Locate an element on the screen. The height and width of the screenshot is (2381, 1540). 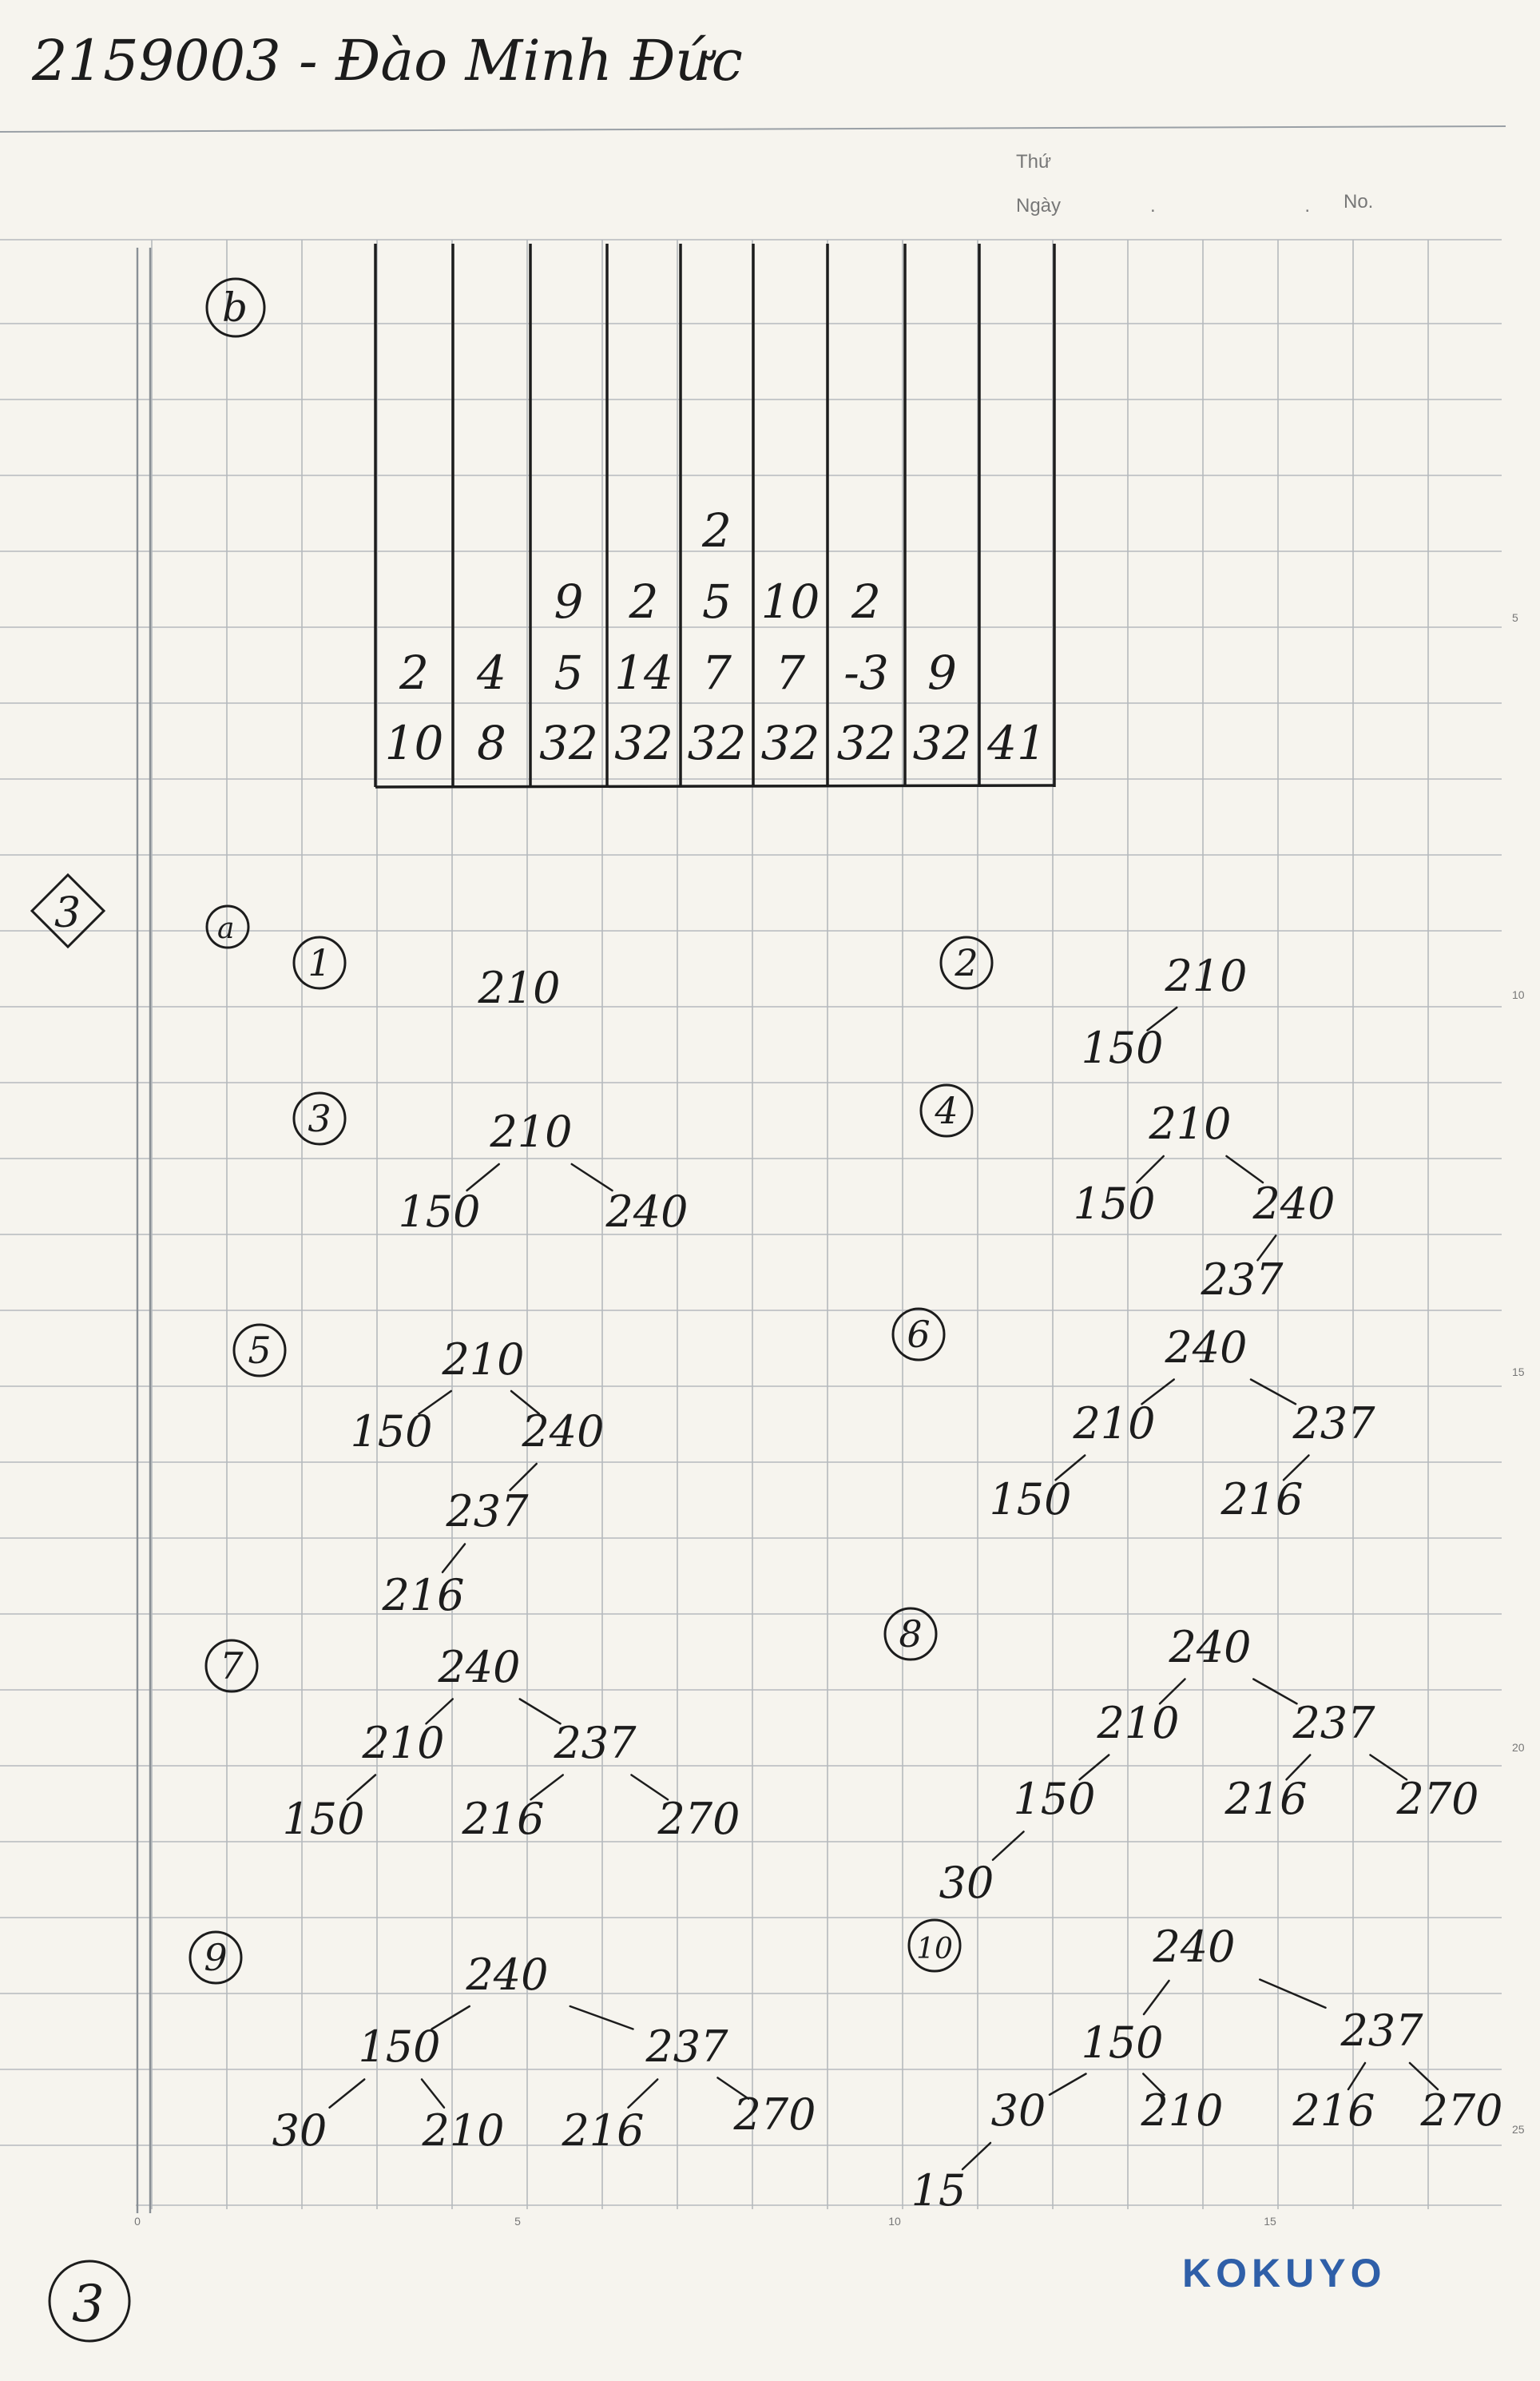
stack-value: 8 is located at coordinates (491, 743).